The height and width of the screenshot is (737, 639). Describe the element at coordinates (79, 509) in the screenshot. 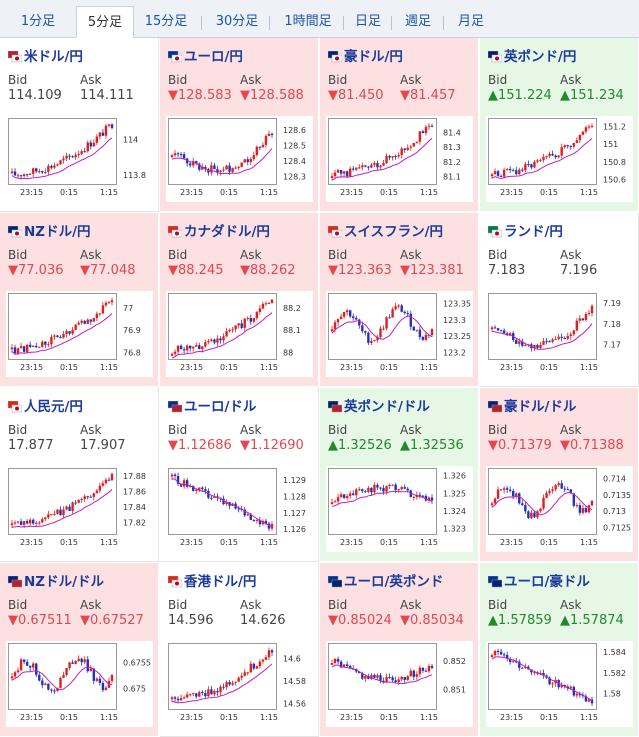

I see `mini-chart: 17.88 17.86 17.84 17.82 23:15 0:15 1:15` at that location.